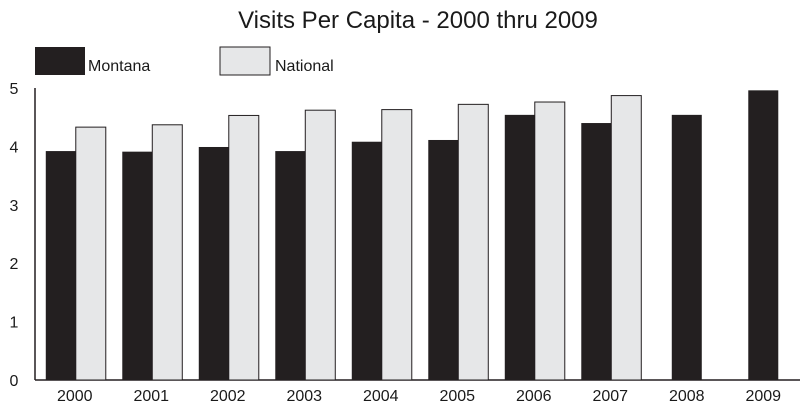  What do you see at coordinates (290, 265) in the screenshot?
I see `bar-montana-2003` at bounding box center [290, 265].